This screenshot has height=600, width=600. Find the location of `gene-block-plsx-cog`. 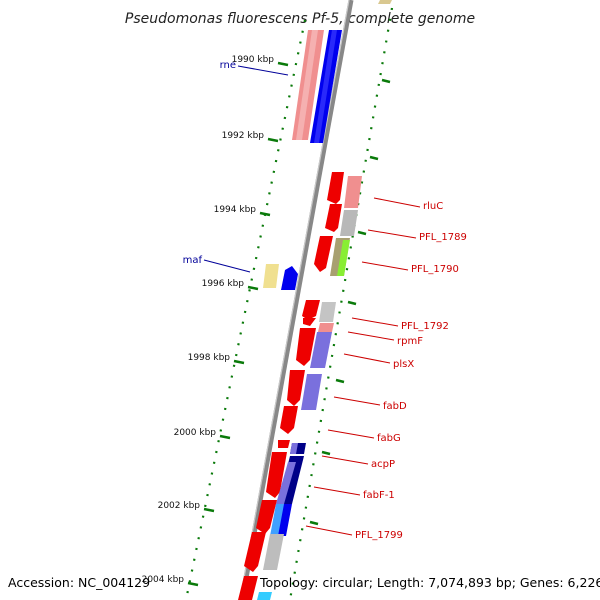

gene-block-plsx-cog is located at coordinates (321, 350).